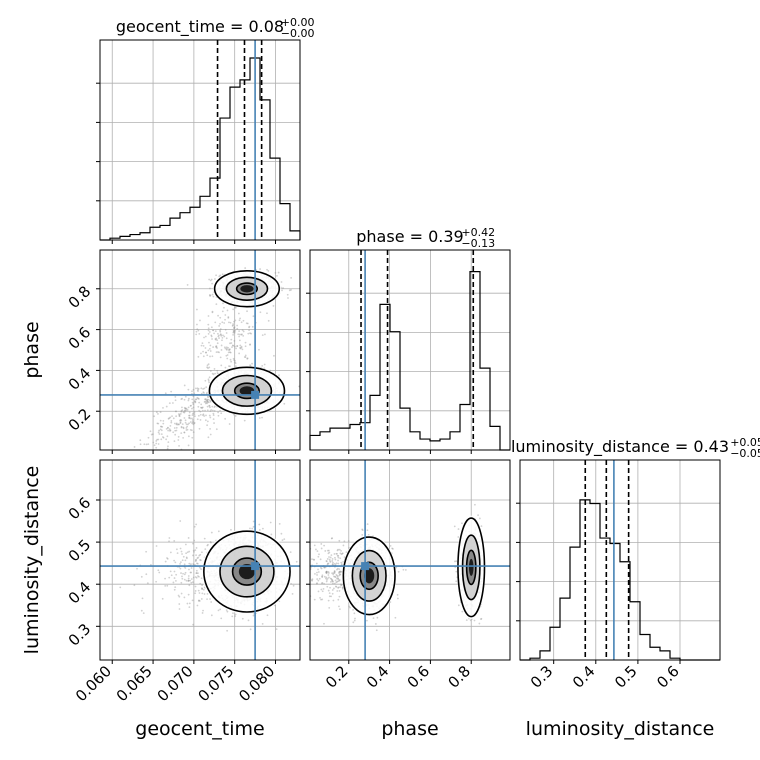 The width and height of the screenshot is (760, 760). Describe the element at coordinates (80, 420) in the screenshot. I see `y-tick-label: 0.2` at that location.